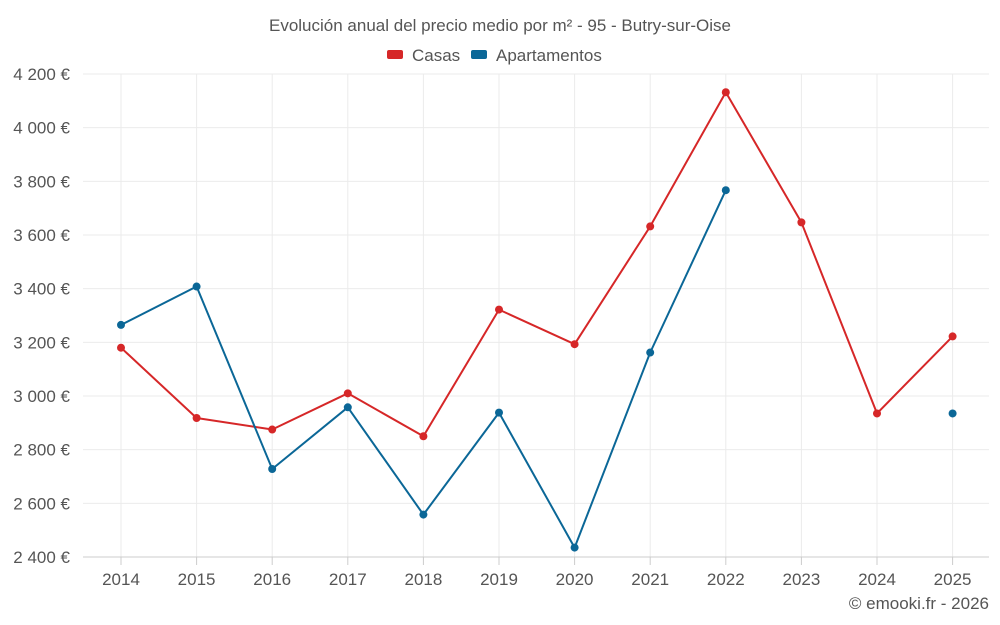 The image size is (1000, 625). Describe the element at coordinates (197, 579) in the screenshot. I see `x-tick-label: 2015` at that location.